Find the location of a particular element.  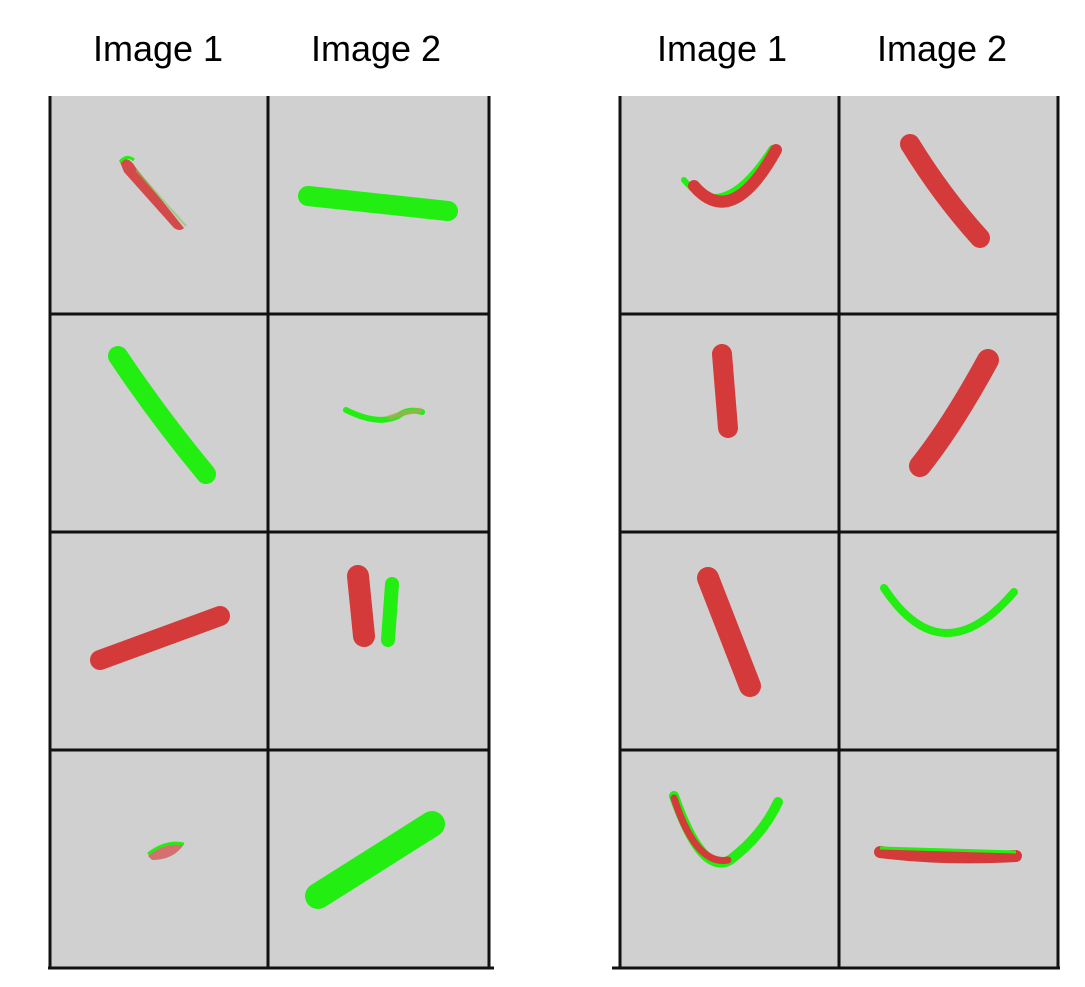

left-r4-c1-red-green-blob is located at coordinates (166, 850).